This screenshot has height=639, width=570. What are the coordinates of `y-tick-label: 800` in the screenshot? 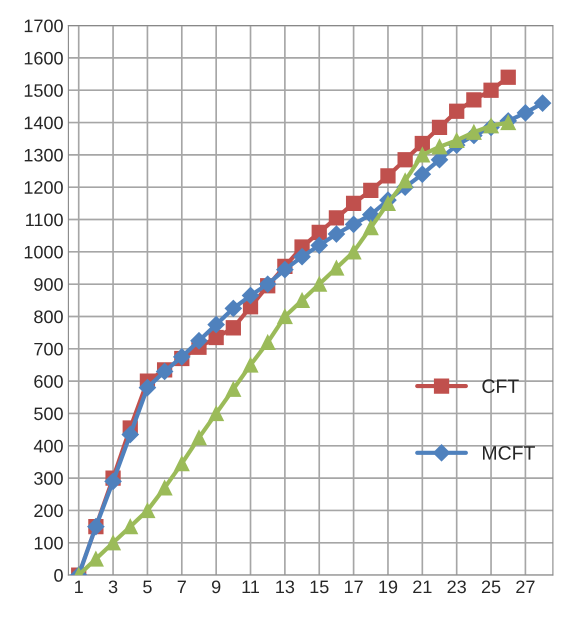 It's located at (48, 317).